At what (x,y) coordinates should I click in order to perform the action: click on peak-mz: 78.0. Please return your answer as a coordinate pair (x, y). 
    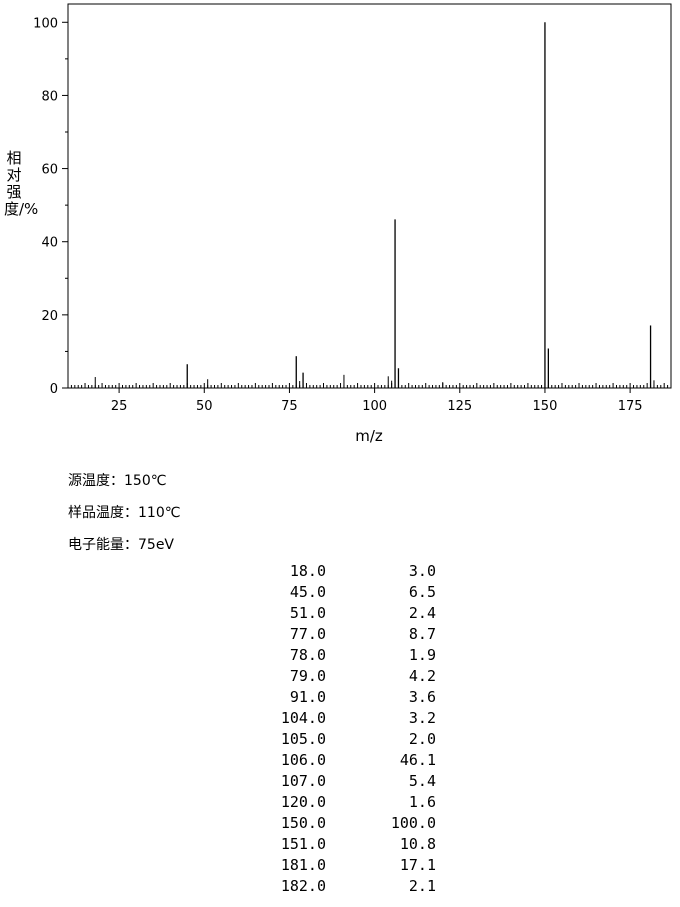
    Looking at the image, I should click on (307, 654).